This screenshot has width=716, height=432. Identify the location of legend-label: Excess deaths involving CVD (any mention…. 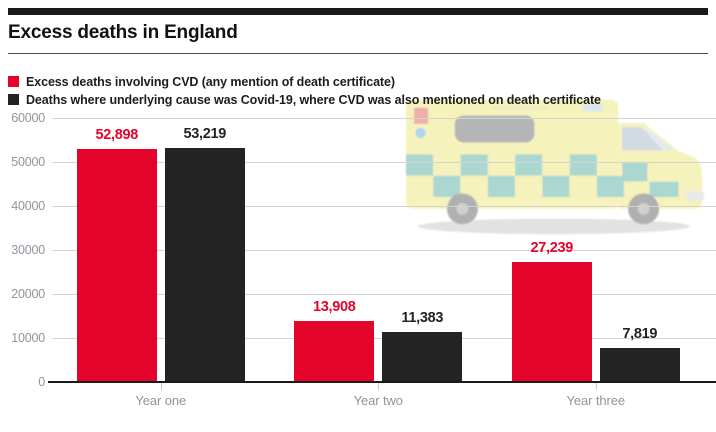
(210, 81).